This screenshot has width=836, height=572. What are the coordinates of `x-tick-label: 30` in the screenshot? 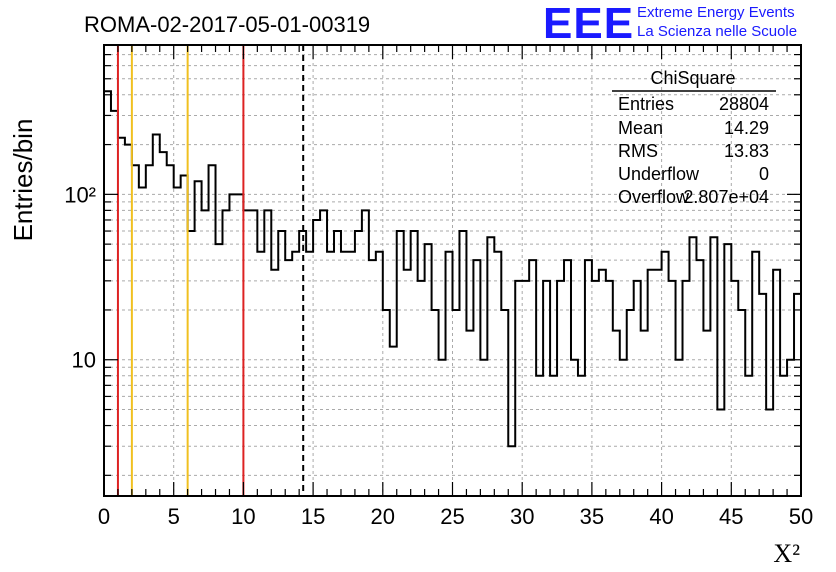 It's located at (522, 516).